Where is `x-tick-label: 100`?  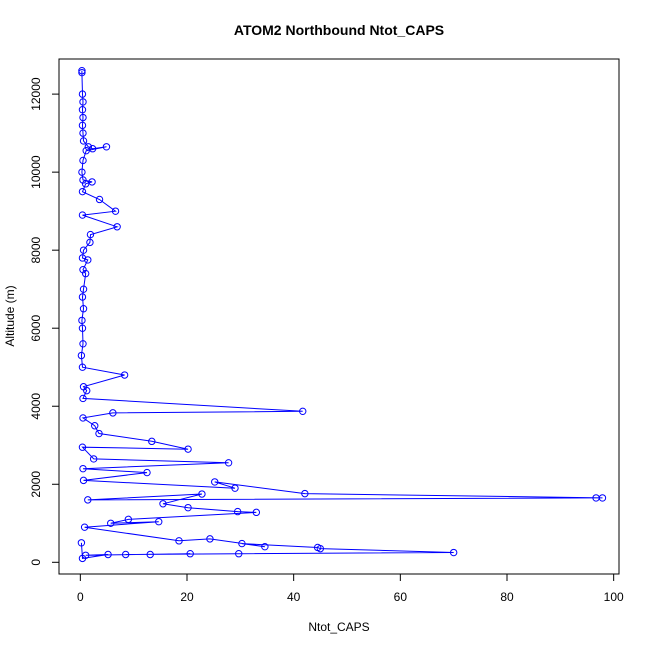
x-tick-label: 100 is located at coordinates (614, 597).